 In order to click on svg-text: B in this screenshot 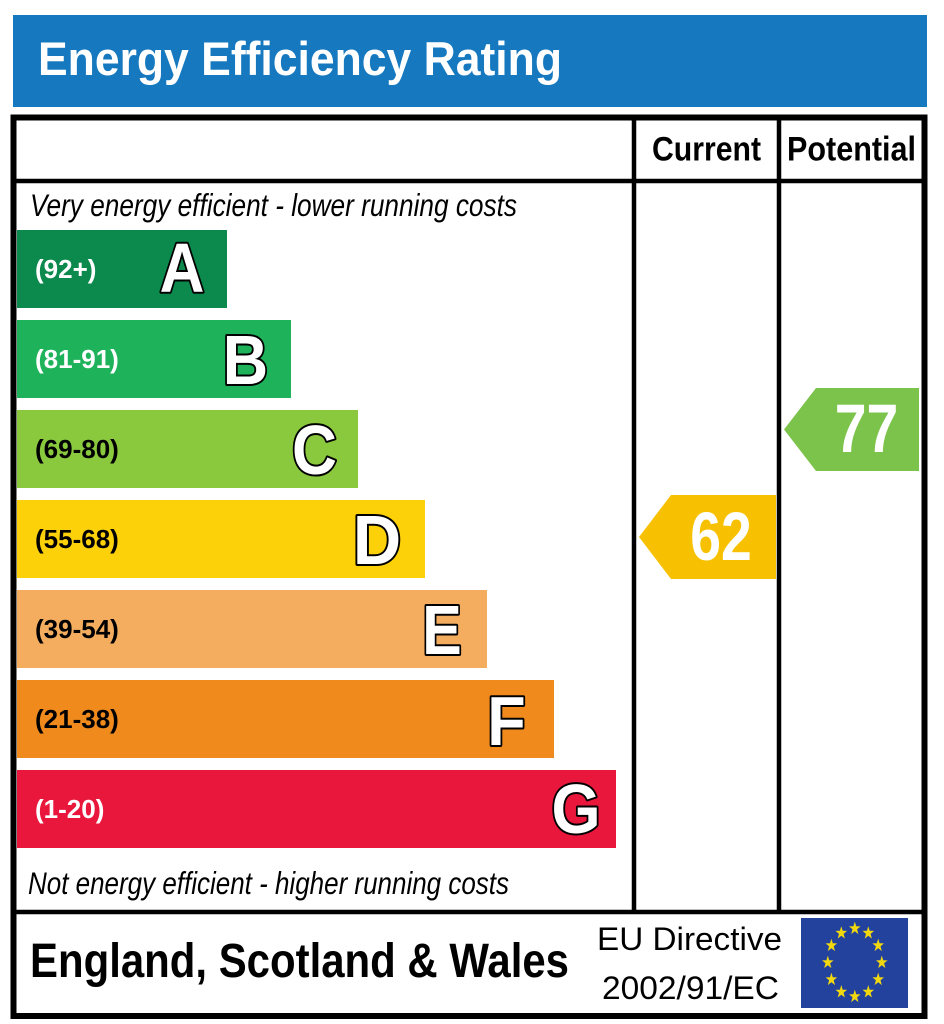, I will do `click(245, 360)`.